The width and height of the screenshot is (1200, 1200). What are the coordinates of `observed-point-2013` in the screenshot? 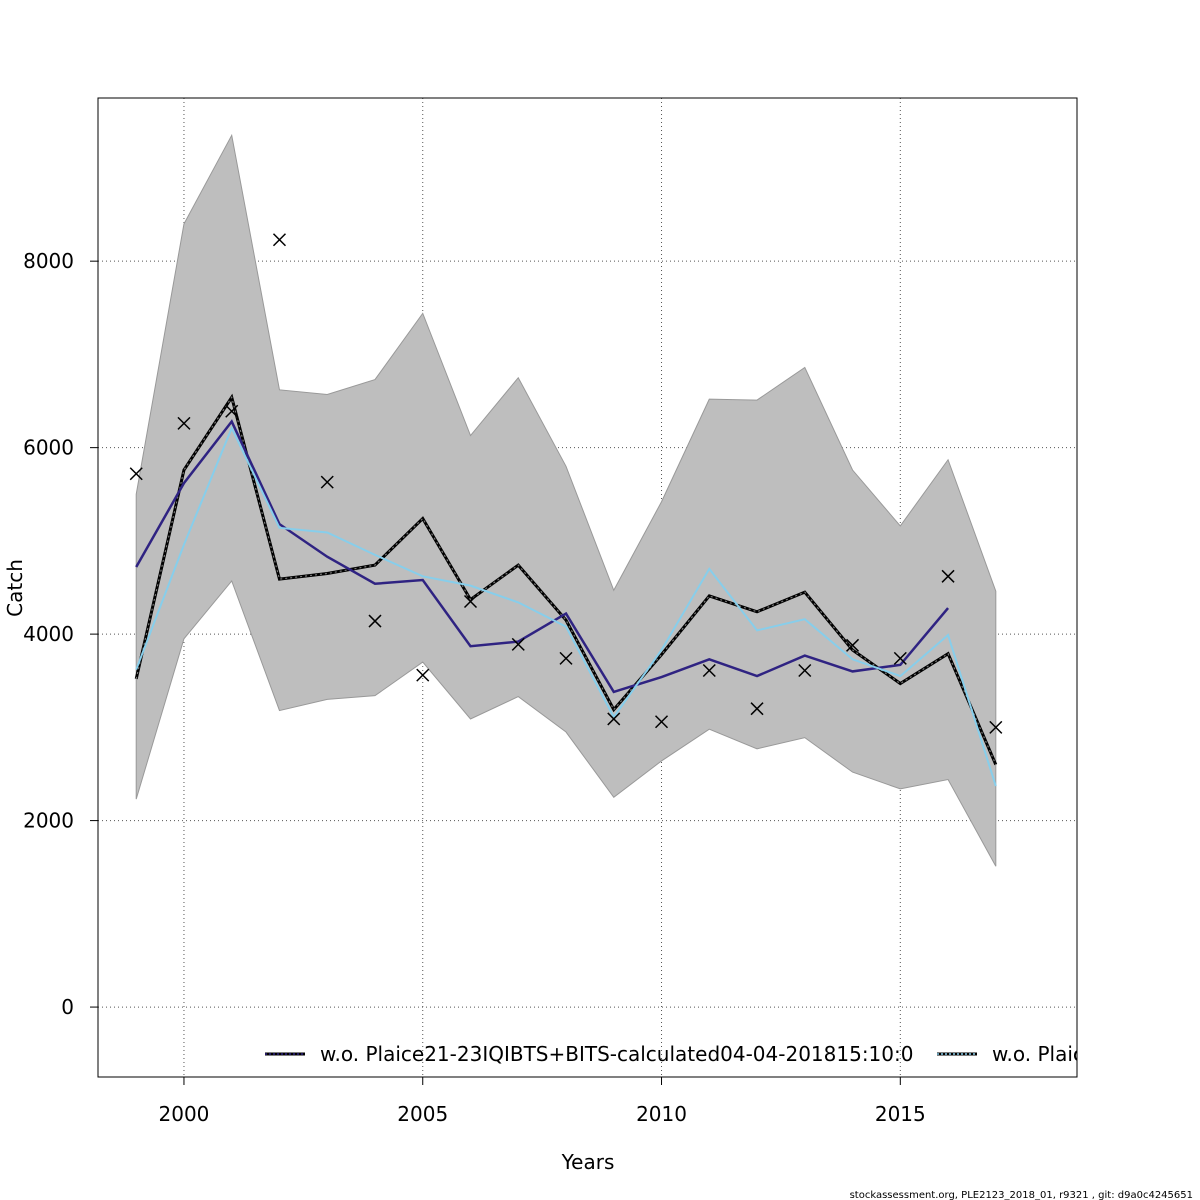 It's located at (805, 670).